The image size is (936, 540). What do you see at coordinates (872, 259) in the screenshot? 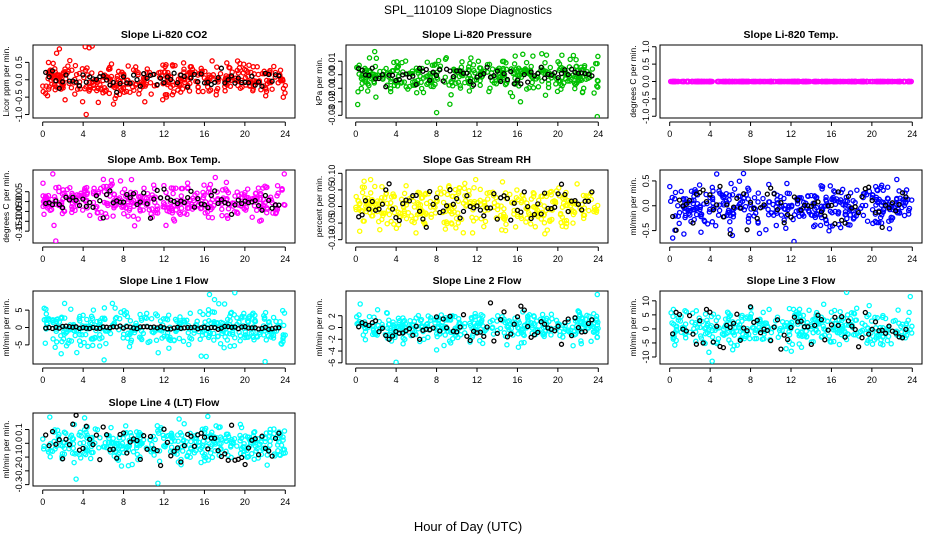
I see `x-tick-label: 20` at bounding box center [872, 259].